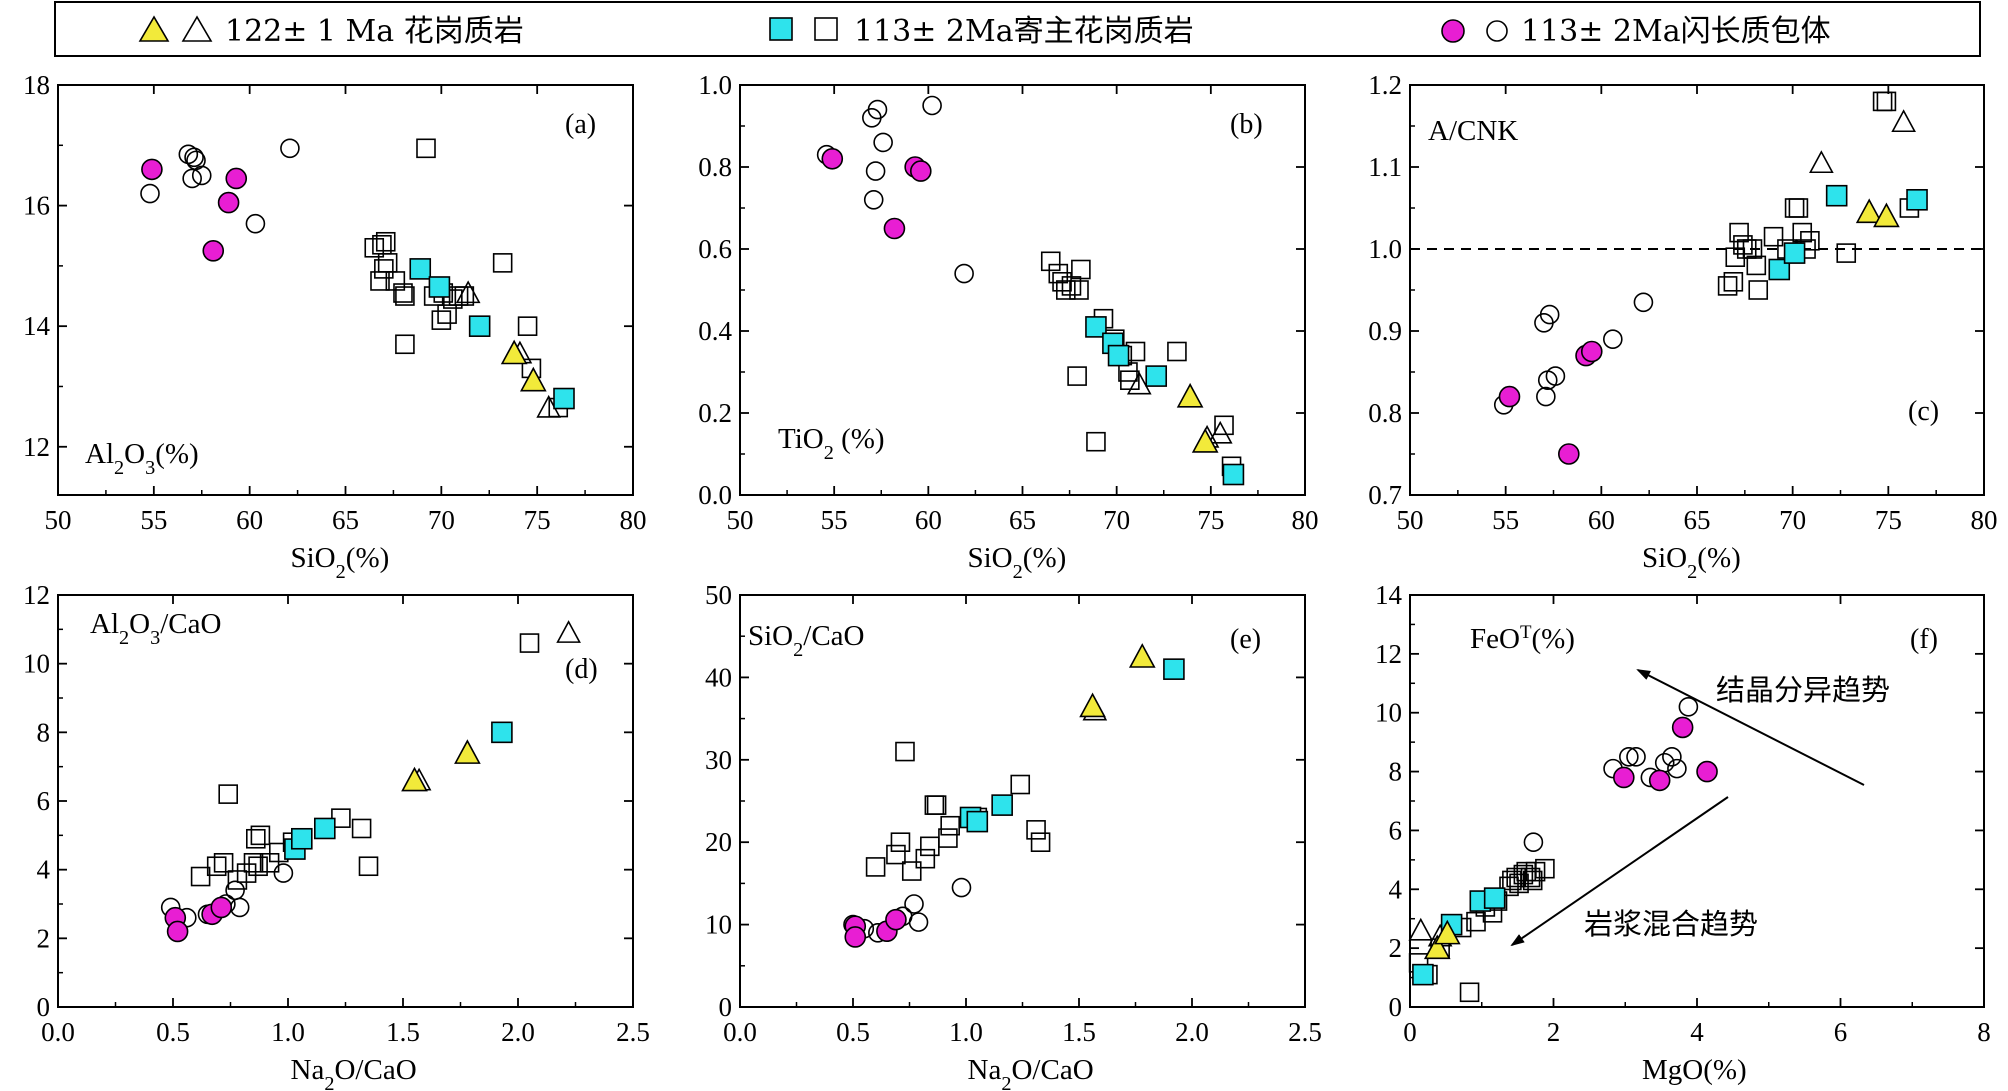 Image resolution: width=2008 pixels, height=1091 pixels. I want to click on panel-title: TiO2 (%), so click(831, 443).